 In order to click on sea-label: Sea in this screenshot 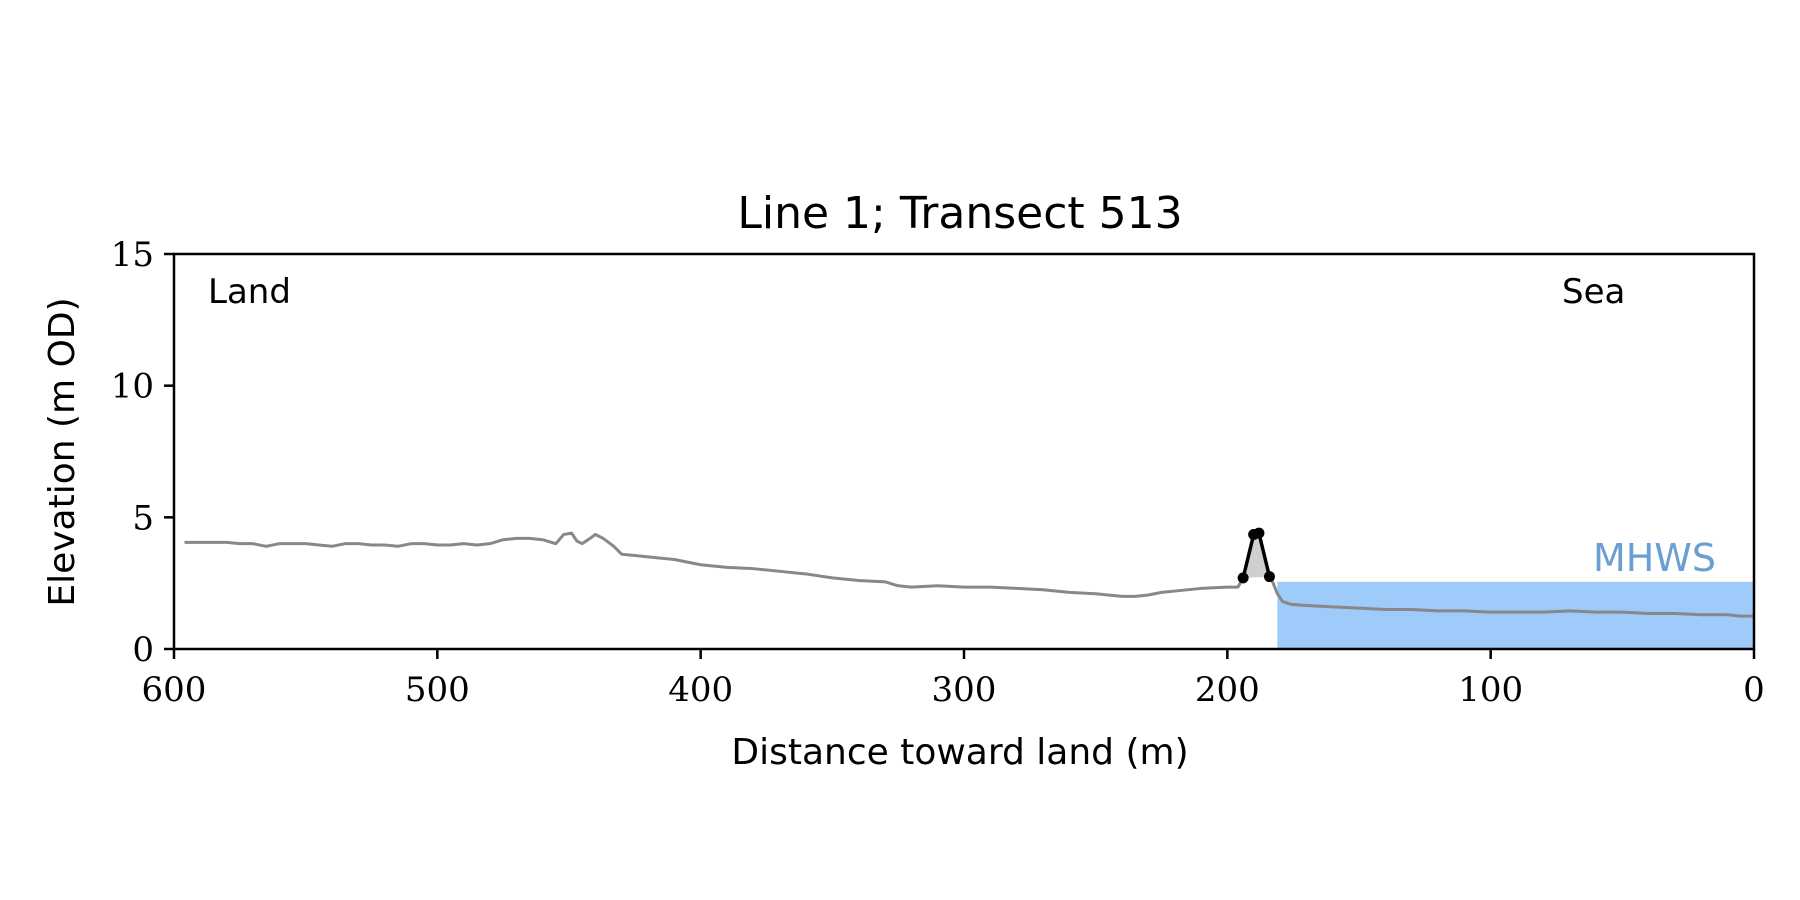, I will do `click(1593, 292)`.